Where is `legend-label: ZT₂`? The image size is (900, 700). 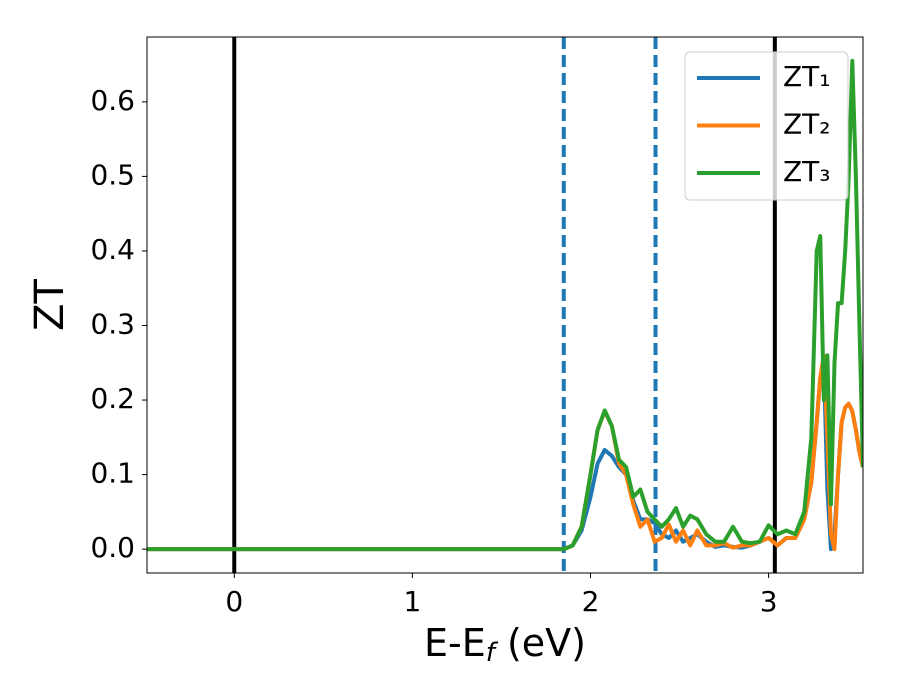
legend-label: ZT₂ is located at coordinates (807, 124).